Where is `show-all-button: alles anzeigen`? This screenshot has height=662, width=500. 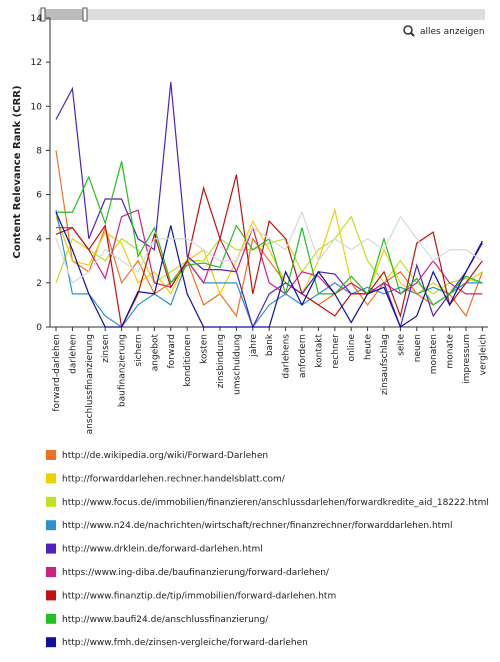
show-all-button: alles anzeigen is located at coordinates (444, 31).